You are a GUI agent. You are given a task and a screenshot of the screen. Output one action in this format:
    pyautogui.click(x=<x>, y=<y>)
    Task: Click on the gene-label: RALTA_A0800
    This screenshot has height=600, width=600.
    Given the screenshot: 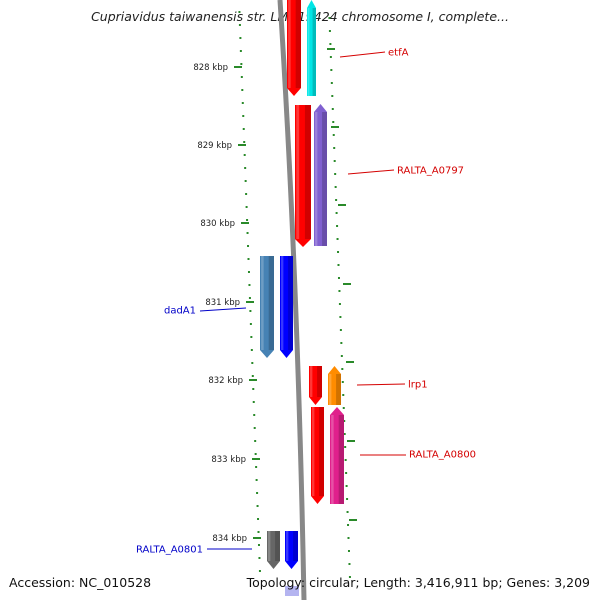 What is the action you would take?
    pyautogui.click(x=418, y=455)
    